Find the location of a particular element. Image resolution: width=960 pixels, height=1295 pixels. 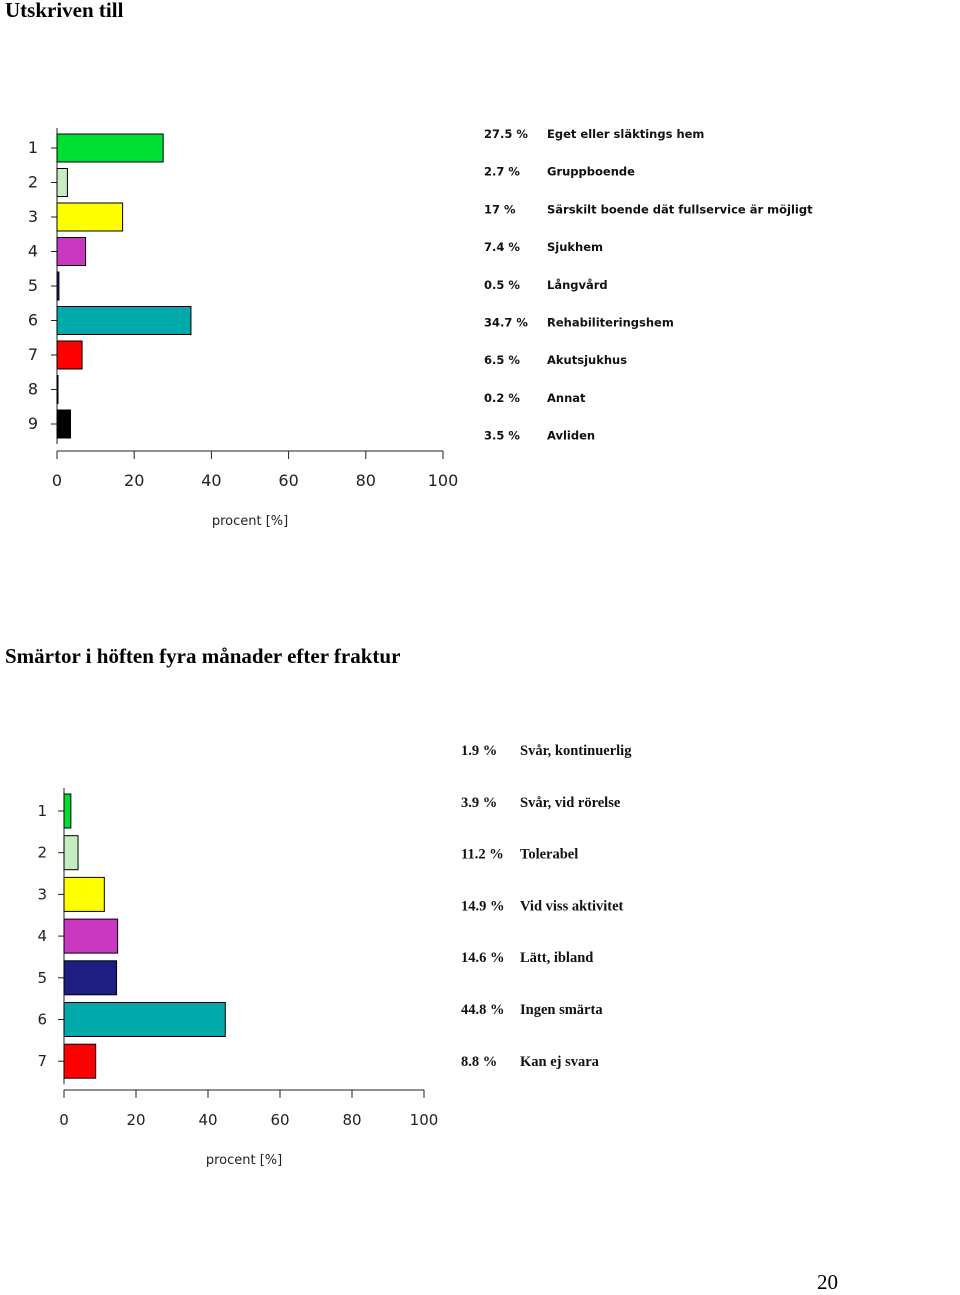

legend-value: 7.4 % is located at coordinates (502, 247).